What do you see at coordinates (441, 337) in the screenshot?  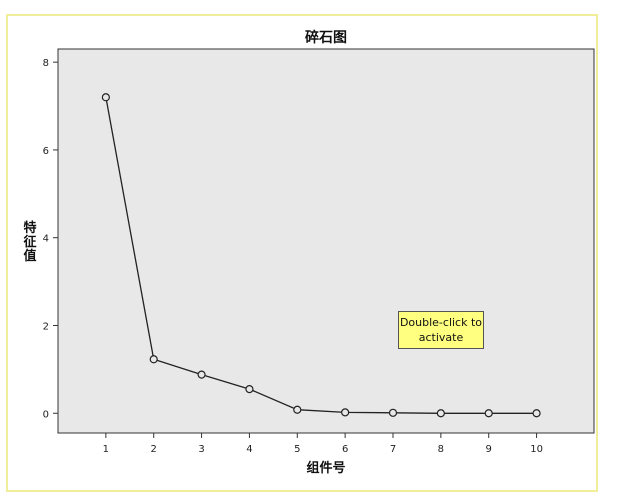 I see `activate-hint-line2: activate` at bounding box center [441, 337].